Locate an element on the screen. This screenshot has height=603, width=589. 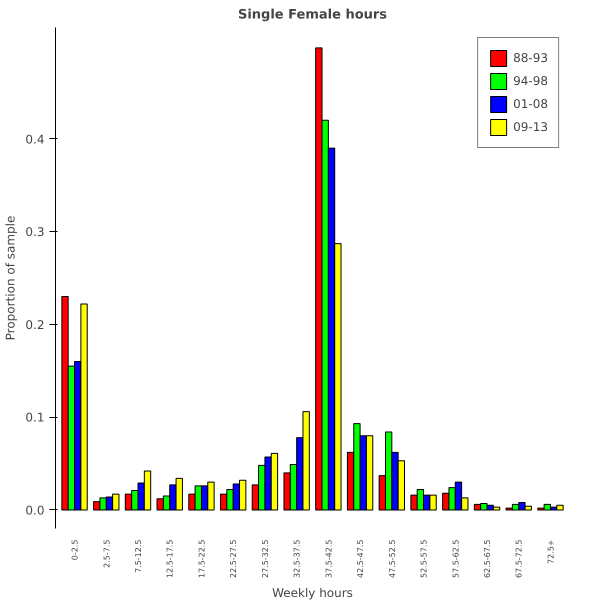
y-tick-label: 0.2 is located at coordinates (35, 325).